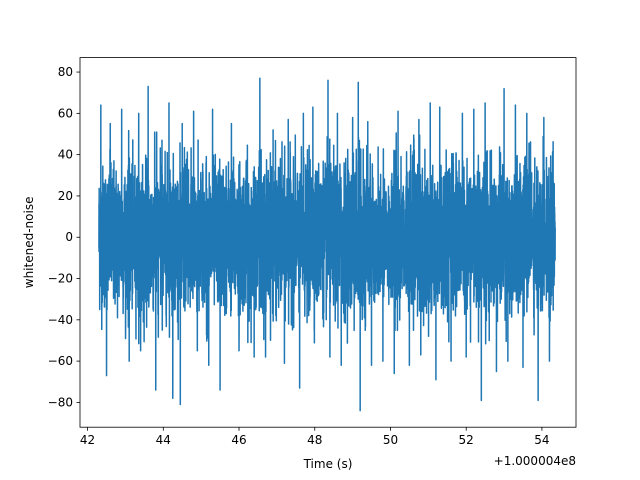  I want to click on y-tick-label: −80, so click(60, 402).